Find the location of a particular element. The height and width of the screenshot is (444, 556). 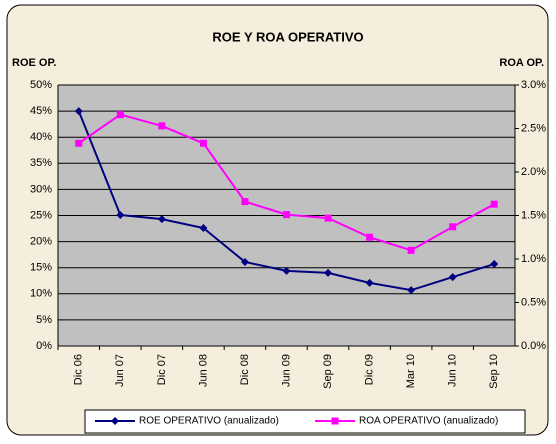

x-tick-label: Dic 08 is located at coordinates (245, 369).